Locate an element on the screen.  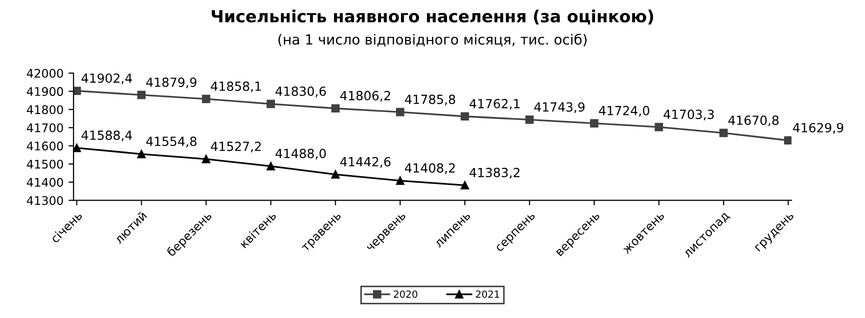
y-tick-label: 41900 is located at coordinates (45, 91).